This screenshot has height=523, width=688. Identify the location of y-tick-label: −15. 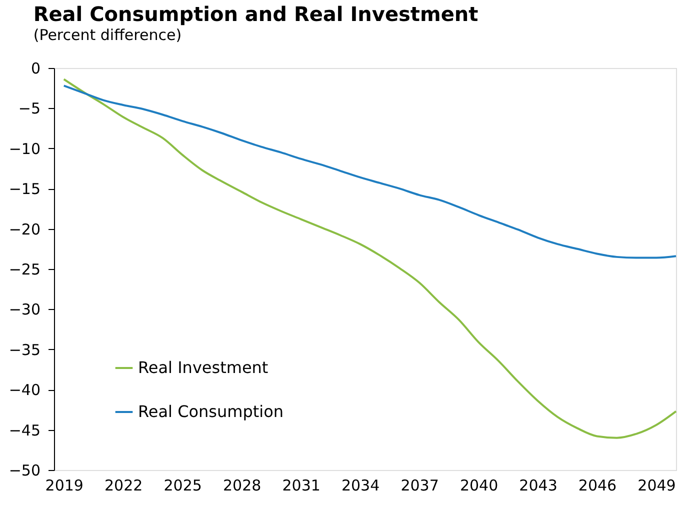
(24, 189).